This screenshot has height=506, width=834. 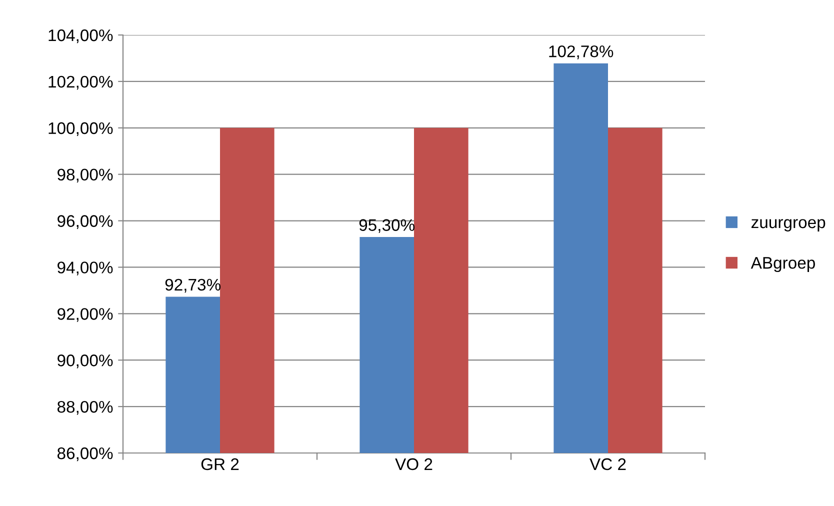 I want to click on legend-label: ABgroep, so click(x=782, y=264).